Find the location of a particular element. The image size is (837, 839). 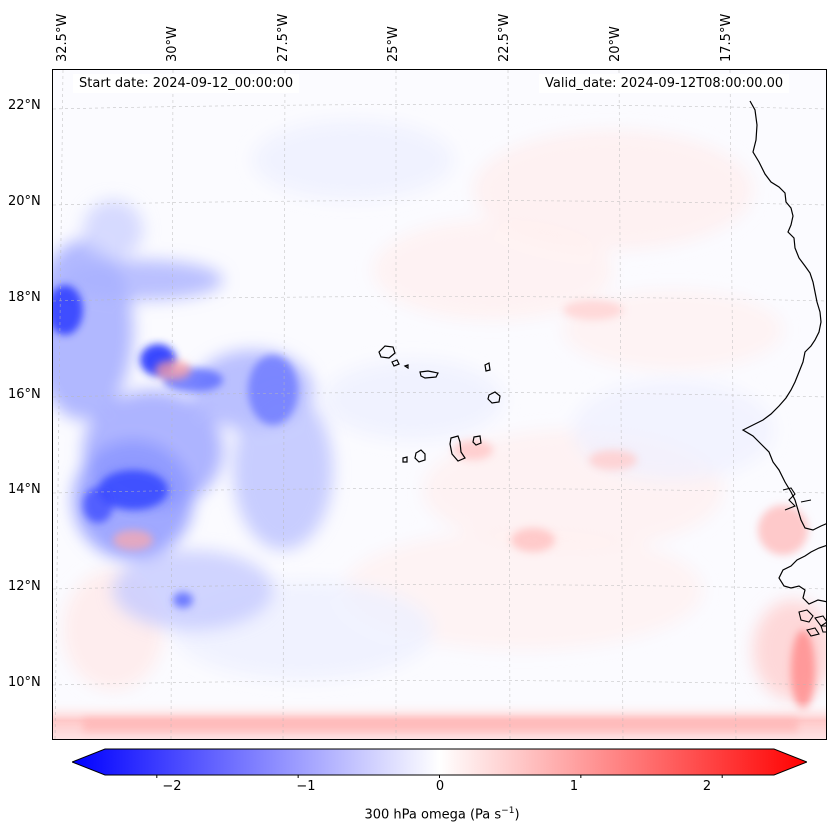

lon-label-20w: 20°W is located at coordinates (615, 44).